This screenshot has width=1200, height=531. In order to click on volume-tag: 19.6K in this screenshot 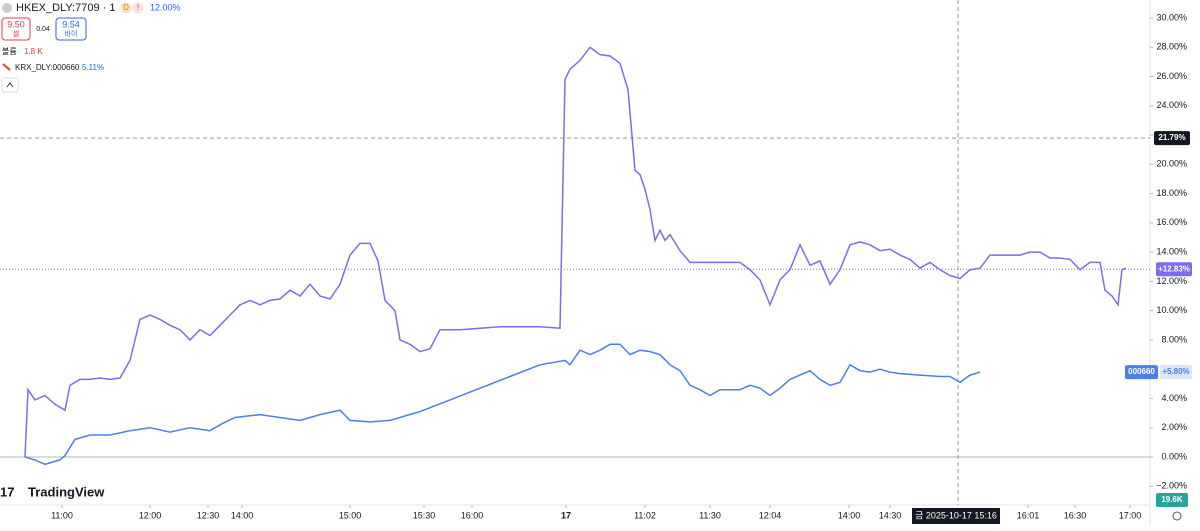, I will do `click(1172, 499)`.